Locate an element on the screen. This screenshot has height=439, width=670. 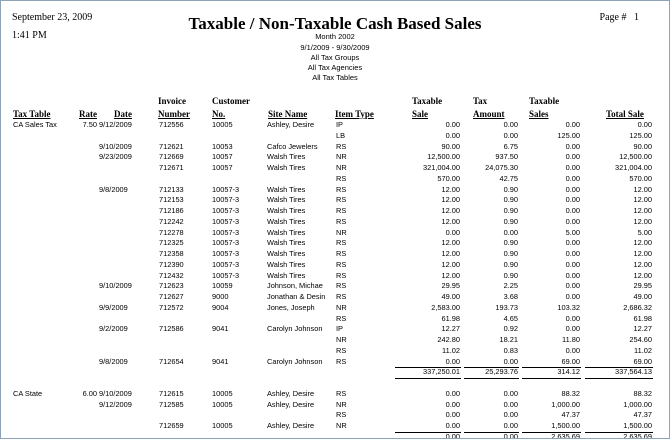
cell-customer: 10057 is located at coordinates (222, 167).